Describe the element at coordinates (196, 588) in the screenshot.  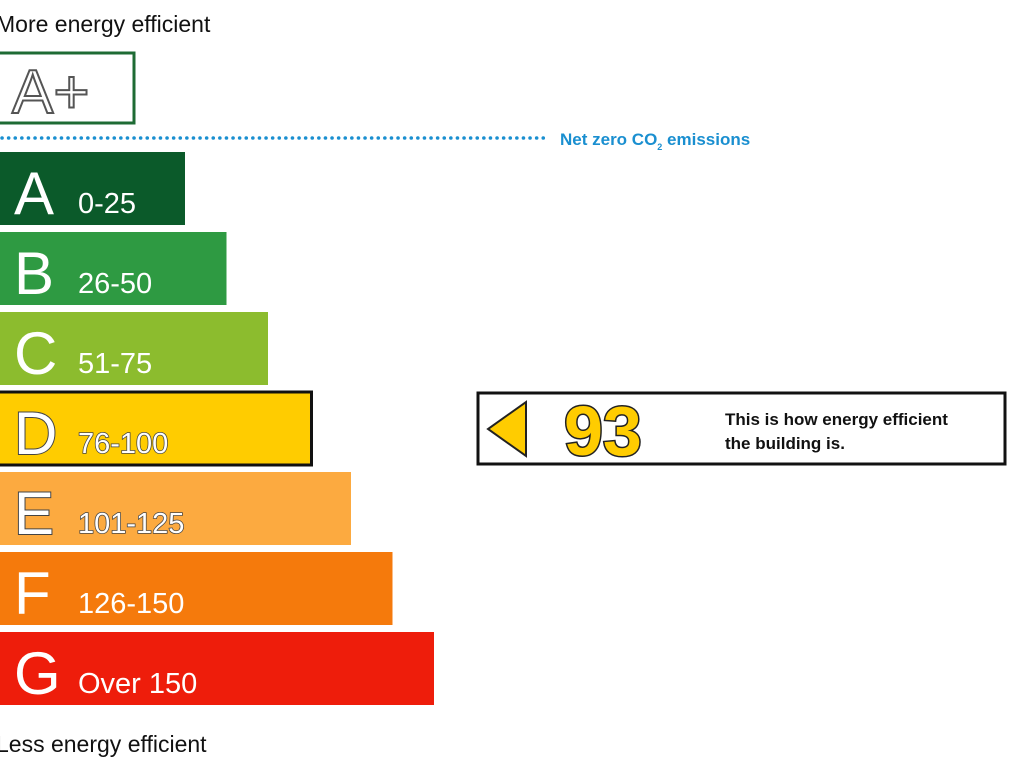
I see `band-f-bar` at that location.